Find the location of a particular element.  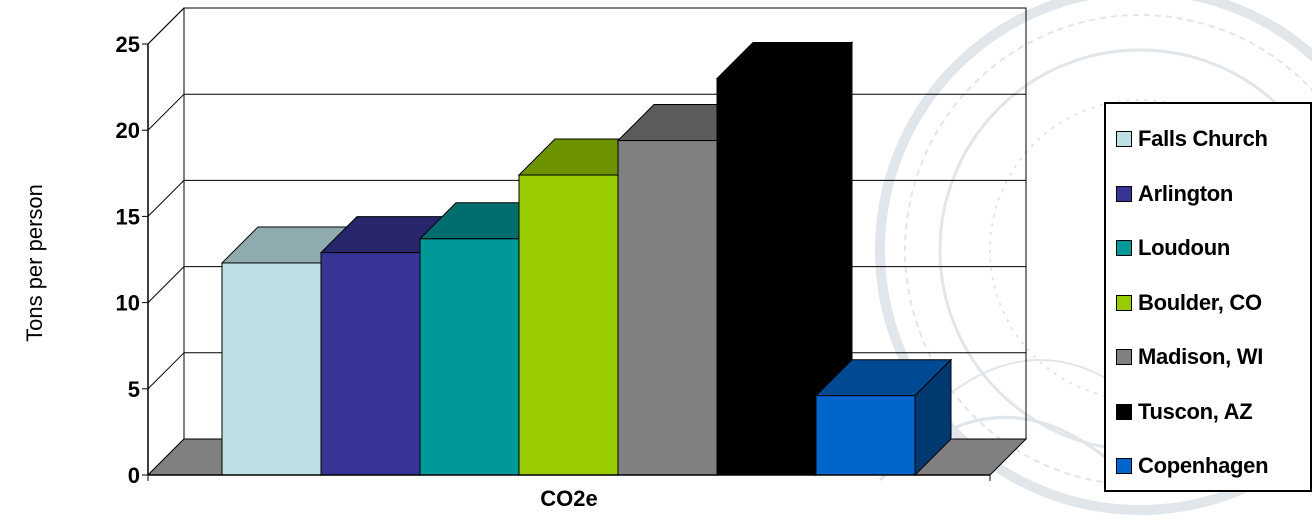

legend-item: Tuscon, AZ is located at coordinates (1213, 412).